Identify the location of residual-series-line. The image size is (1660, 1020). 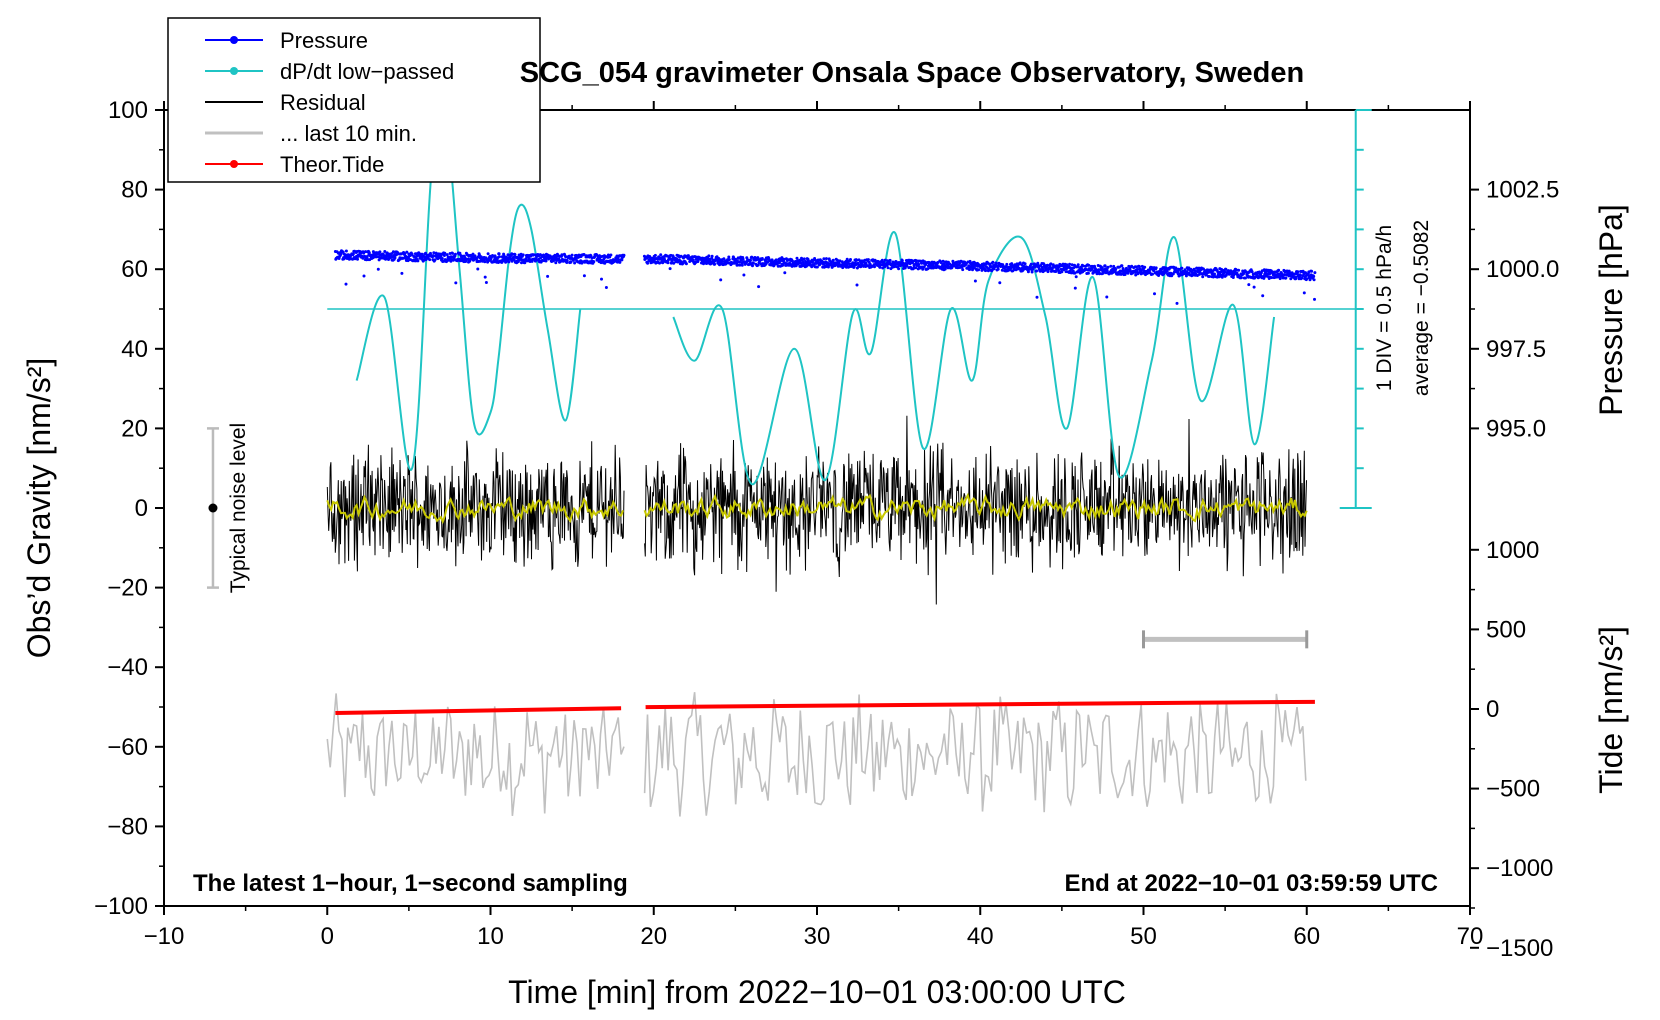
(816, 510).